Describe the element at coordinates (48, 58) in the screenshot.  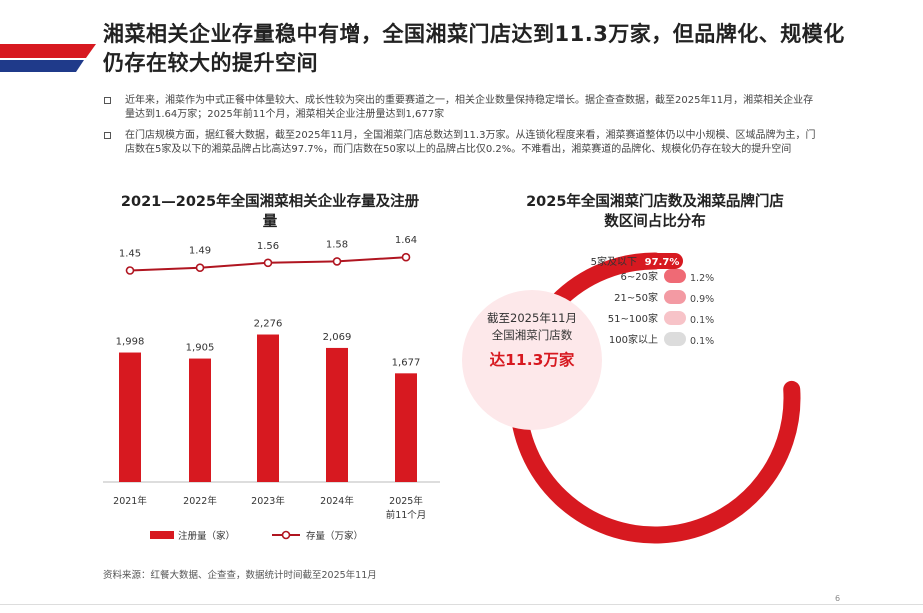
I see `header-decoration` at that location.